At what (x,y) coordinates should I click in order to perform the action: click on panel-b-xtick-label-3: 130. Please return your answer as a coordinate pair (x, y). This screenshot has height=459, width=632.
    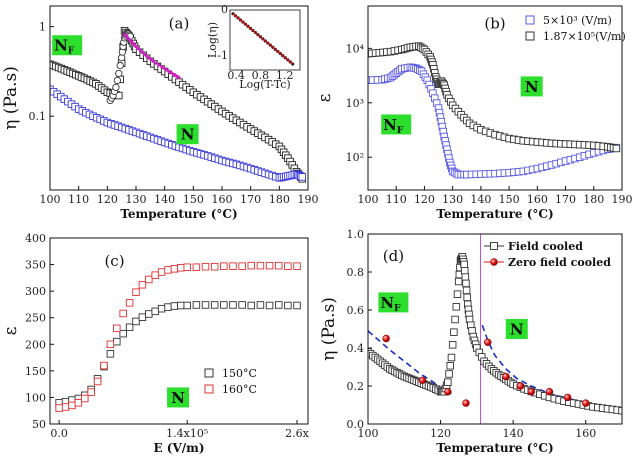
    Looking at the image, I should click on (452, 199).